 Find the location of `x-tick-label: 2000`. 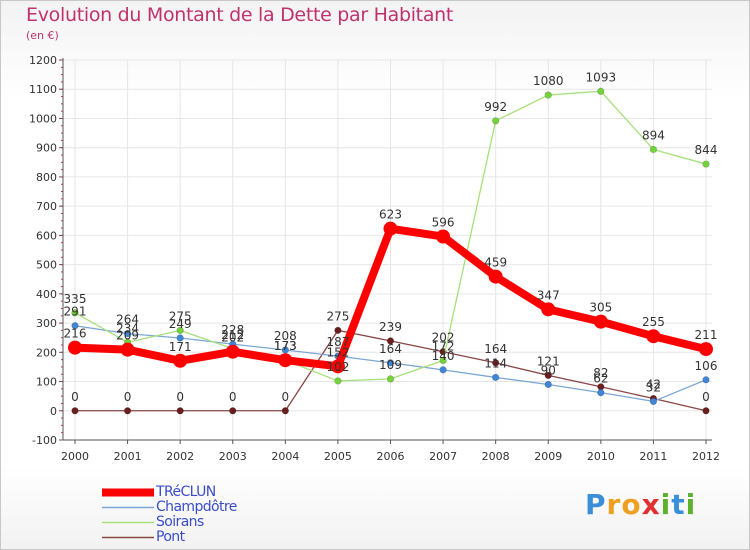

x-tick-label: 2000 is located at coordinates (75, 456).